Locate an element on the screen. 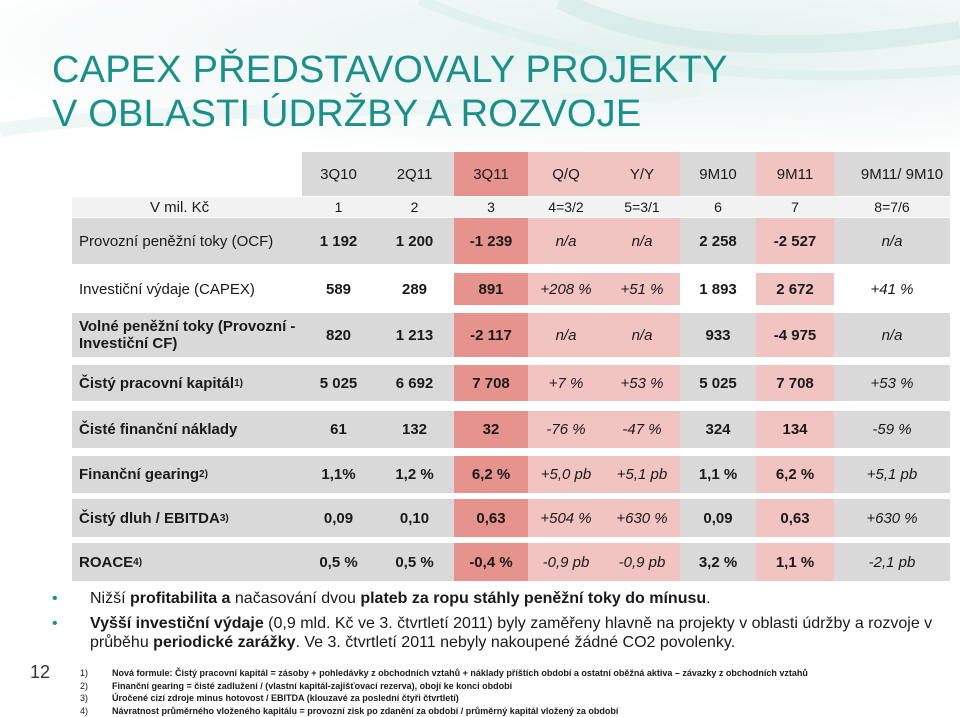 The width and height of the screenshot is (960, 717). column-header: Q/Q is located at coordinates (566, 174).